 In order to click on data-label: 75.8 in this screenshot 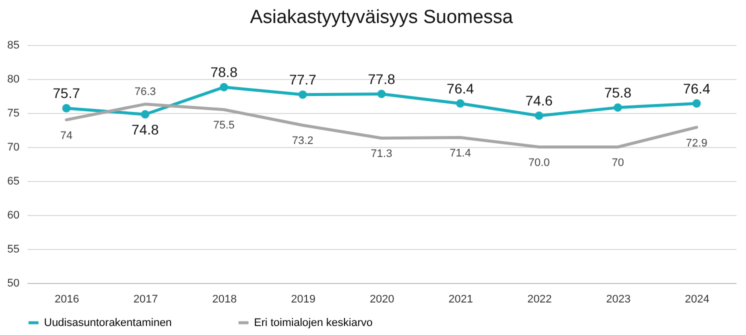, I will do `click(618, 92)`.